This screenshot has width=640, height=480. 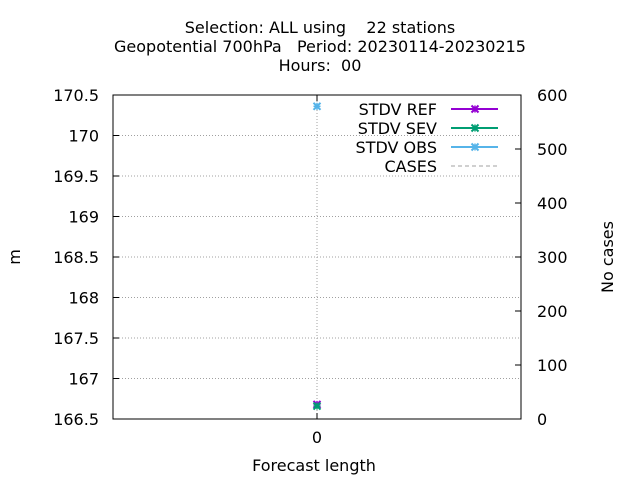 I want to click on y-tick-label: 168, so click(x=83, y=298).